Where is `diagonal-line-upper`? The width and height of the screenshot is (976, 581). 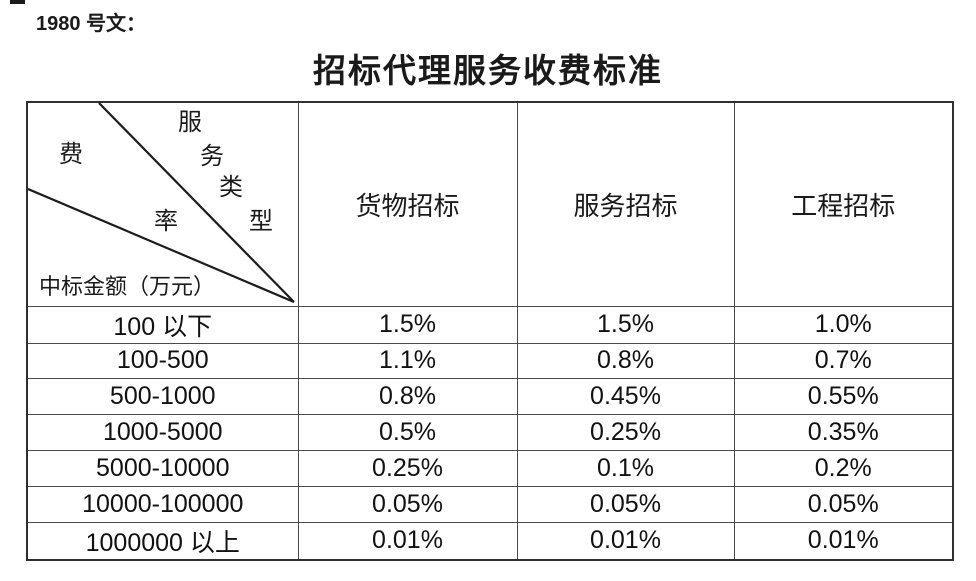
diagonal-line-upper is located at coordinates (196, 203).